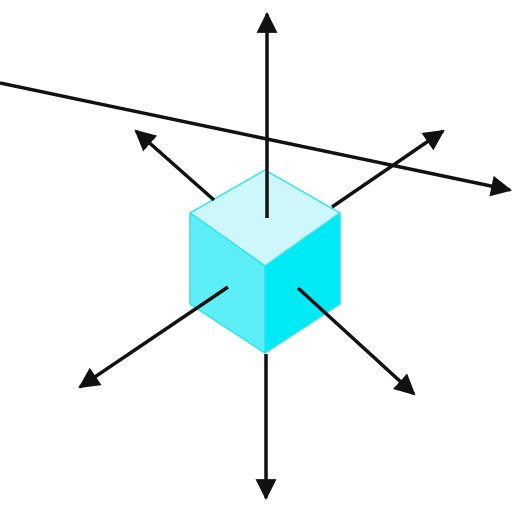 The image size is (512, 512). Describe the element at coordinates (302, 283) in the screenshot. I see `cube-right-face` at that location.